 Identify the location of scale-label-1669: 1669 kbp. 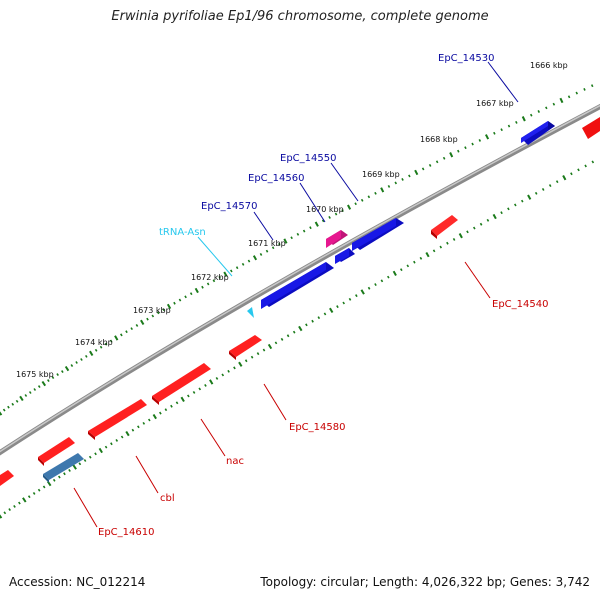
(381, 174).